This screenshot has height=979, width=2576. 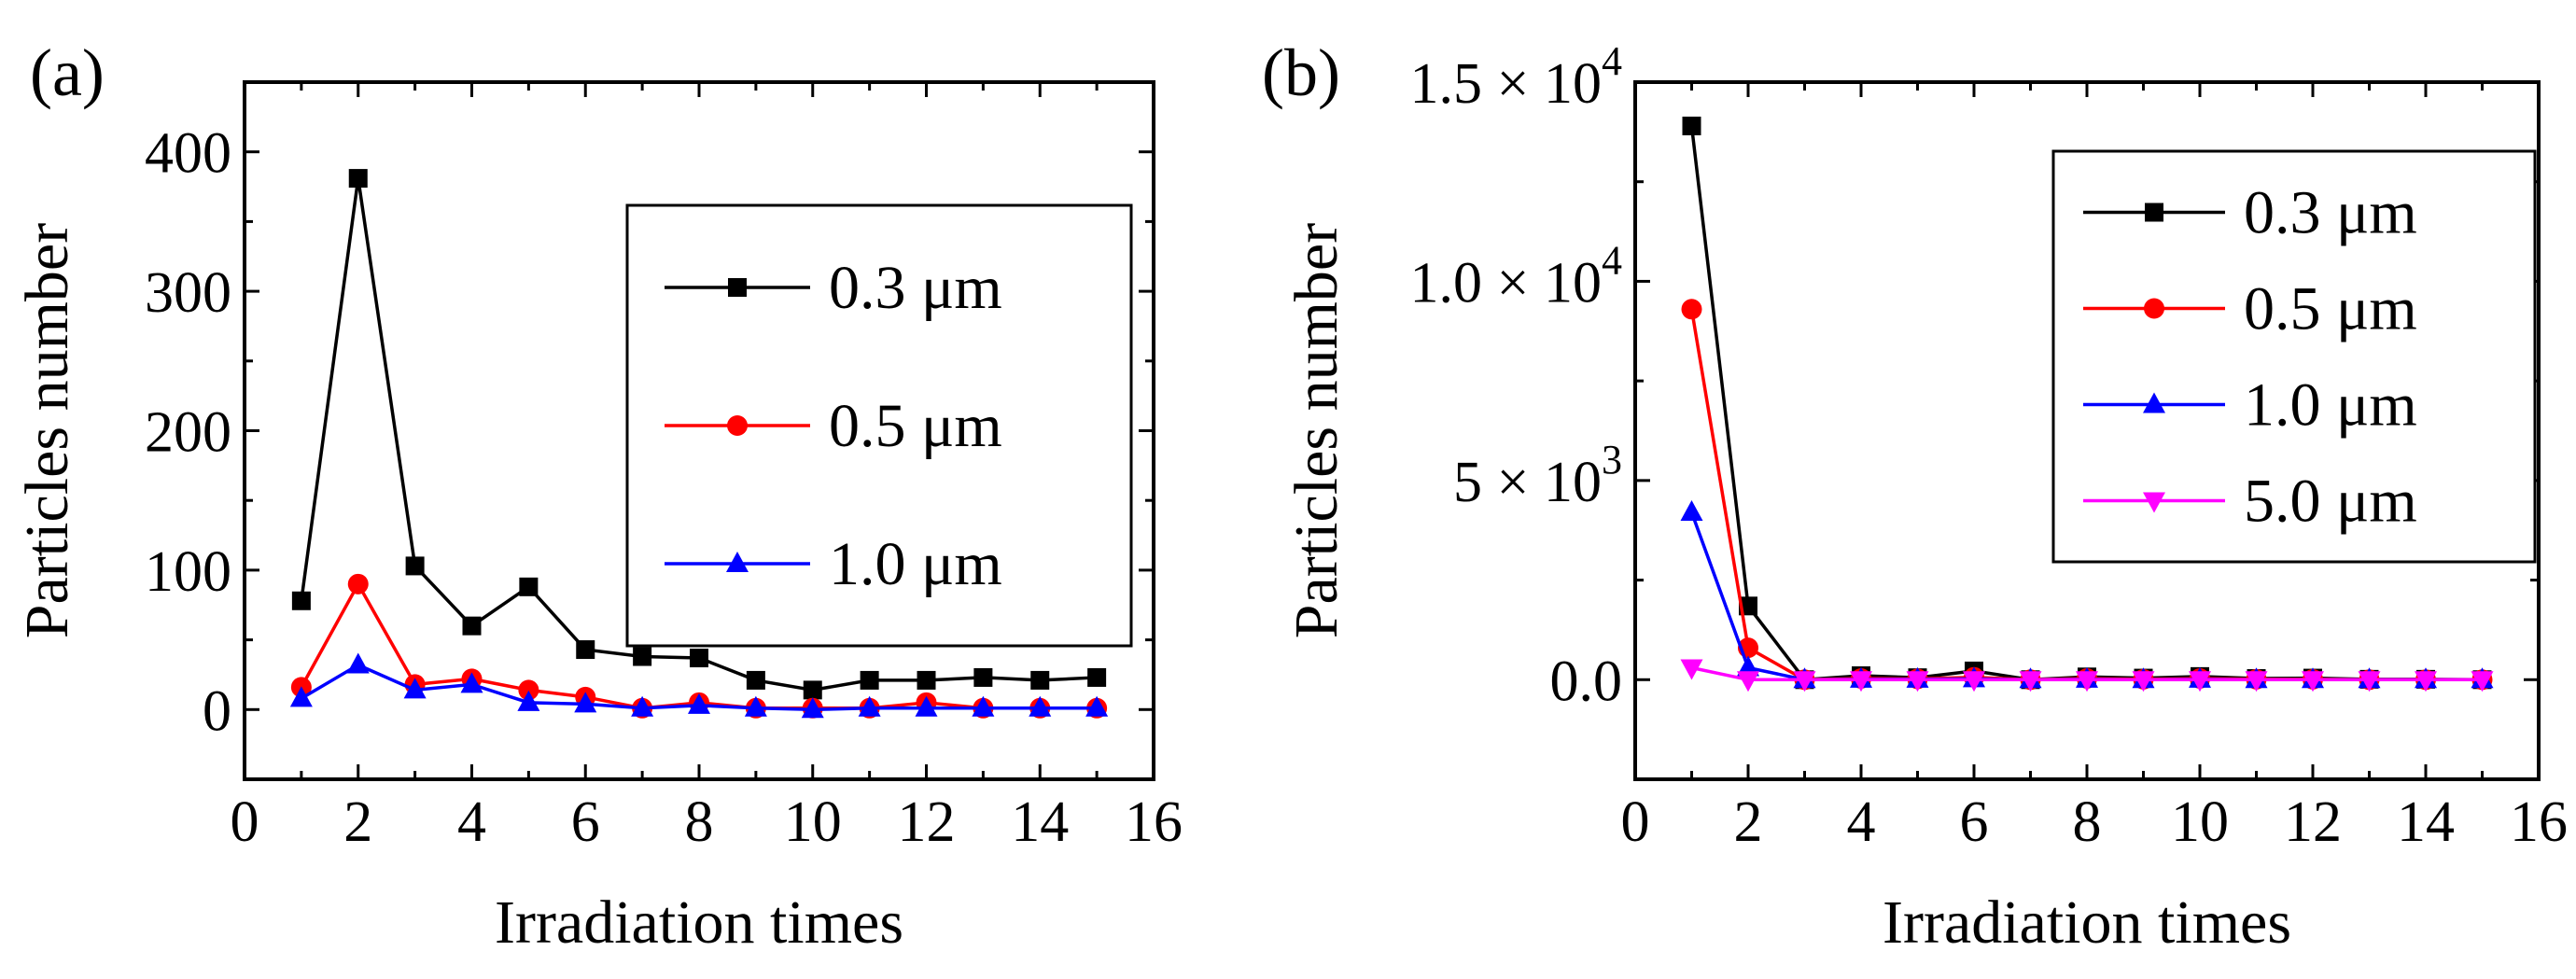 I want to click on legend: 0.3 μm 0.5 μm 1.0 μm 5.0 μm, so click(x=2294, y=356).